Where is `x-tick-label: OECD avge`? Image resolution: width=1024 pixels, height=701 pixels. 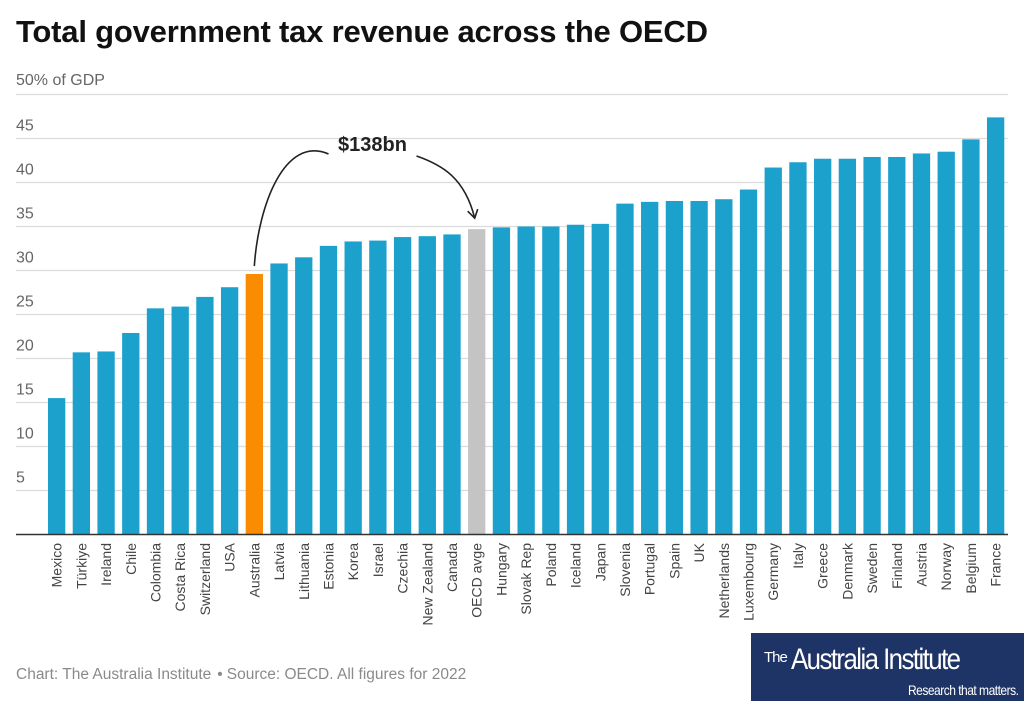 x-tick-label: OECD avge is located at coordinates (477, 580).